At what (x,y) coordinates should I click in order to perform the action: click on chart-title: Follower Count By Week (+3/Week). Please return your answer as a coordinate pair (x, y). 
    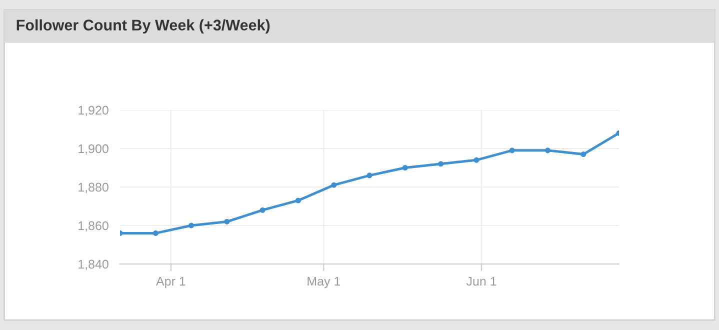
    Looking at the image, I should click on (143, 26).